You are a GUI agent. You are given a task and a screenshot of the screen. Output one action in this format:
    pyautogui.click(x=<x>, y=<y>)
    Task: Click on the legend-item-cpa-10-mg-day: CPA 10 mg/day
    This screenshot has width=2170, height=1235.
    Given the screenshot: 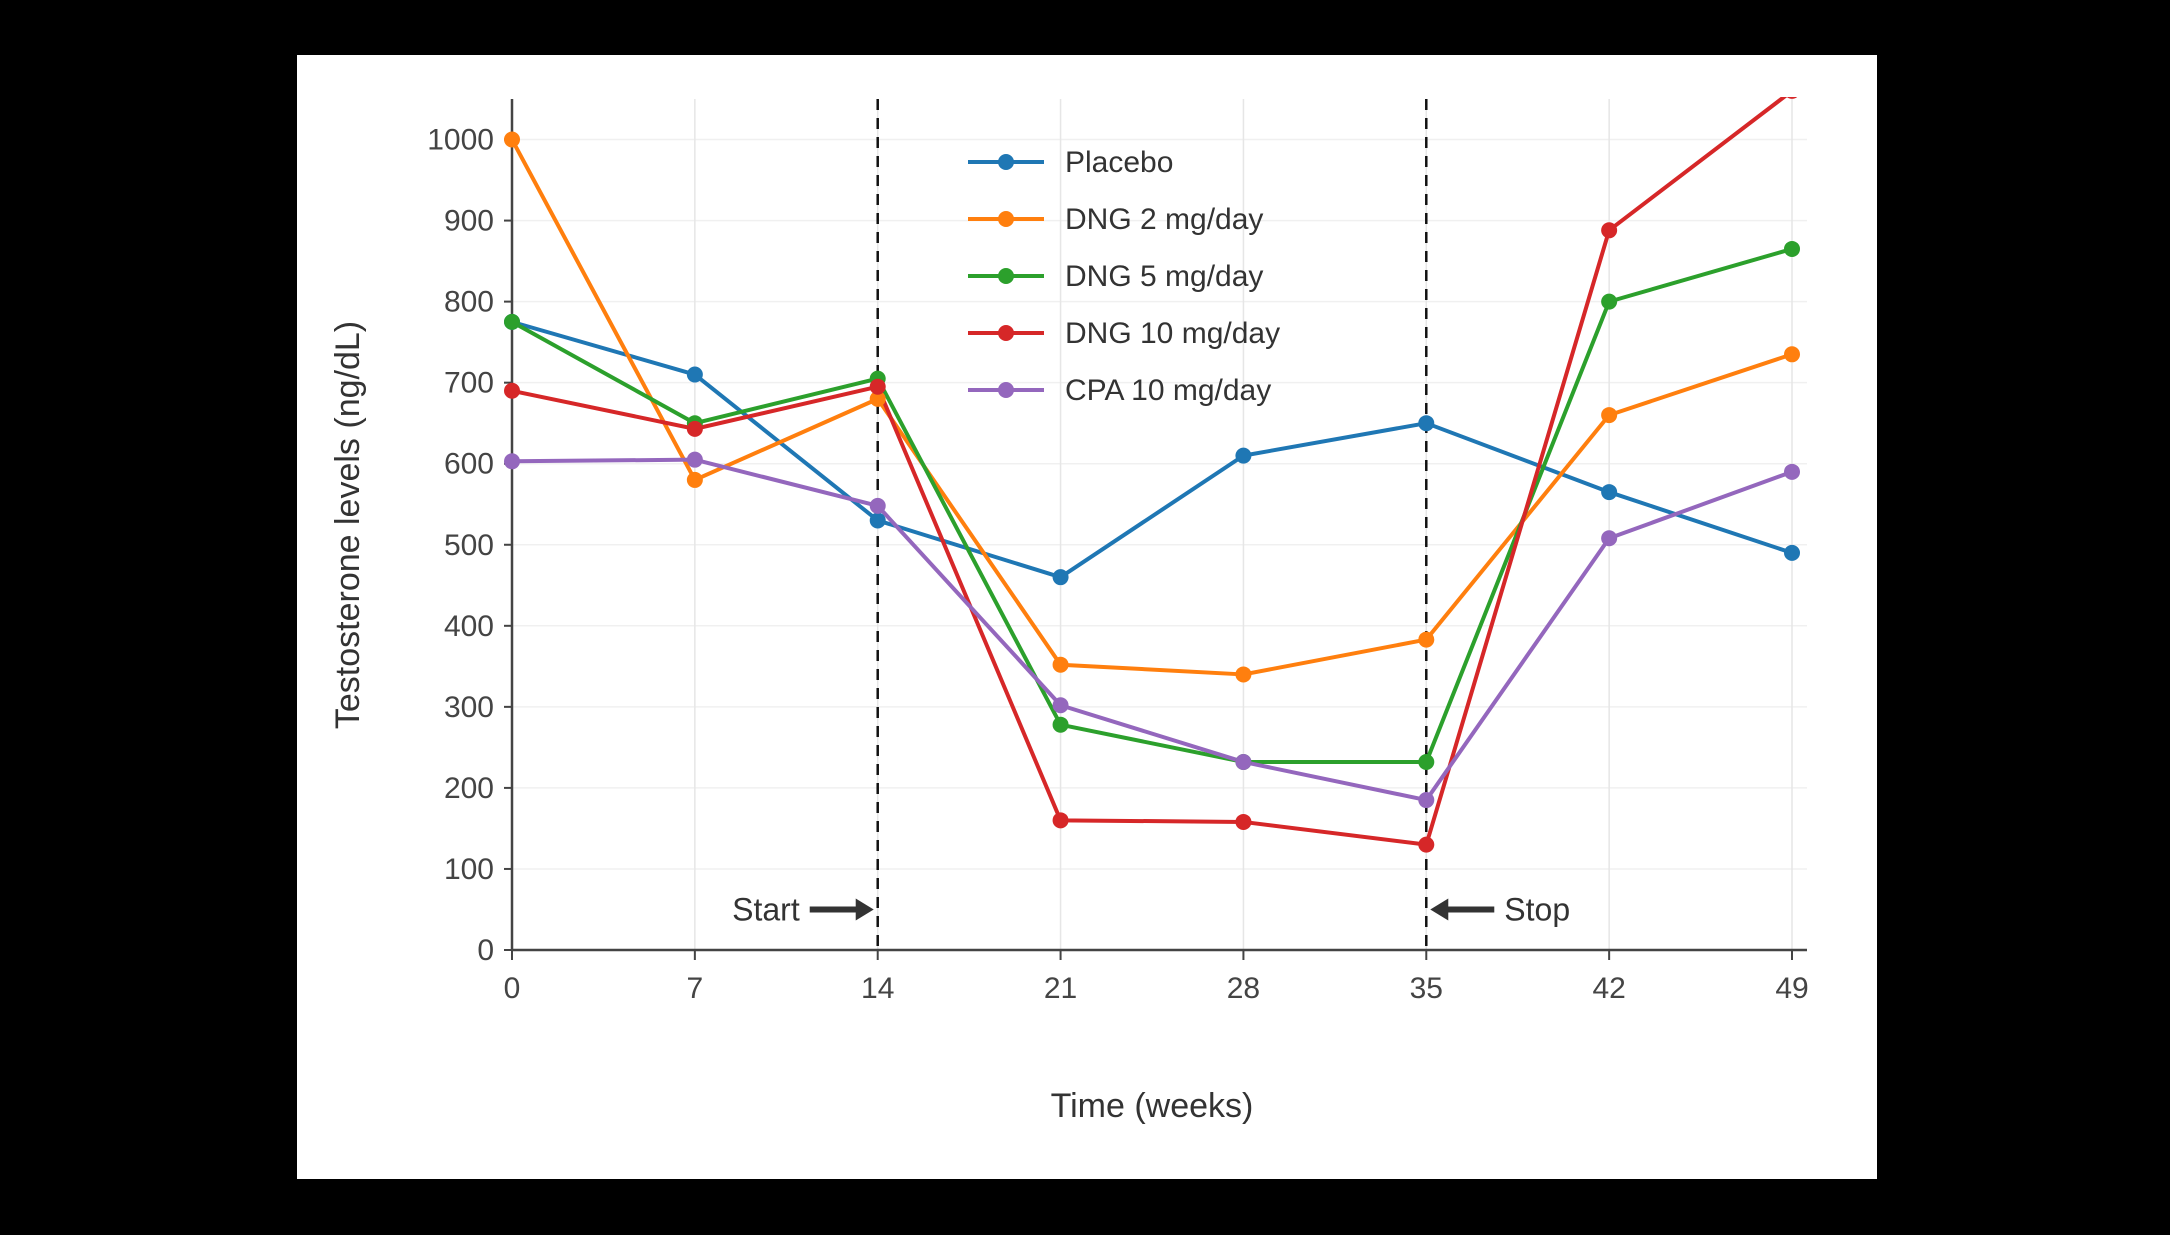 What is the action you would take?
    pyautogui.click(x=1119, y=390)
    